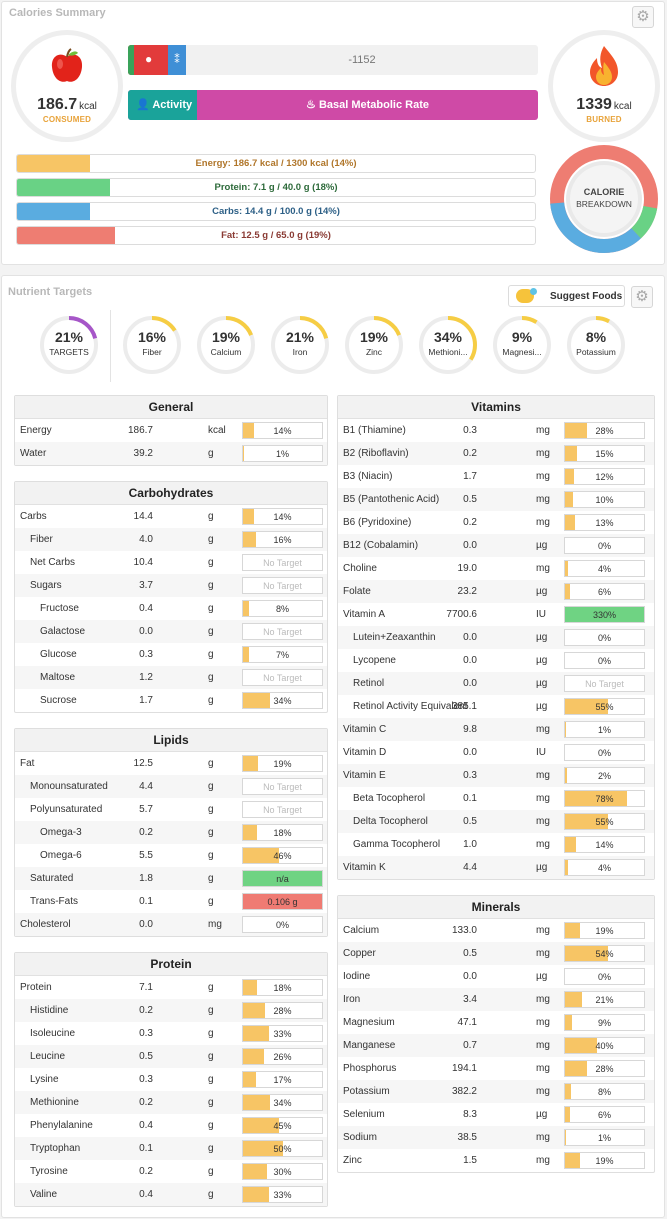 The width and height of the screenshot is (667, 1219). Describe the element at coordinates (149, 59) in the screenshot. I see `drop-icon: ●` at that location.